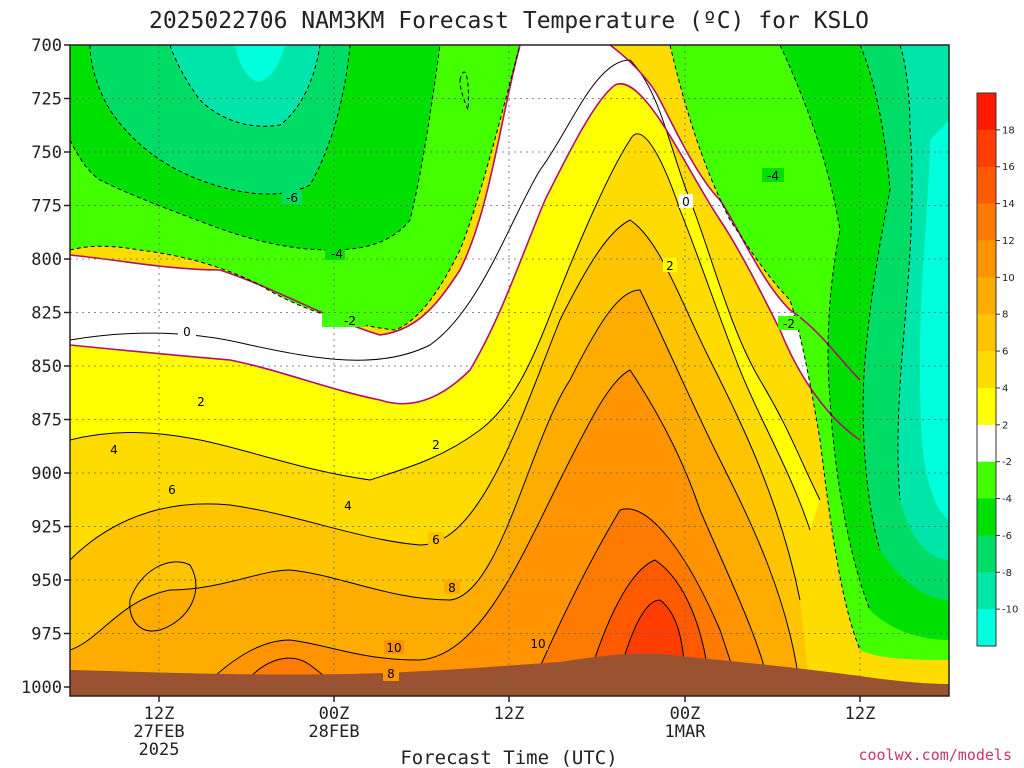  I want to click on colorbar-label: 8, so click(1005, 315).